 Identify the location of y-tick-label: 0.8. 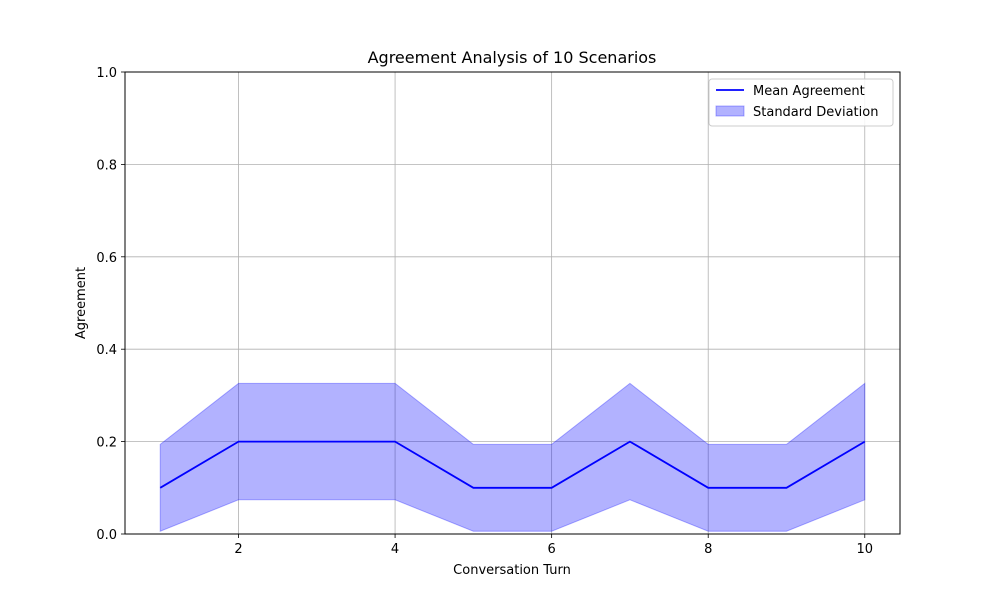
(106, 165).